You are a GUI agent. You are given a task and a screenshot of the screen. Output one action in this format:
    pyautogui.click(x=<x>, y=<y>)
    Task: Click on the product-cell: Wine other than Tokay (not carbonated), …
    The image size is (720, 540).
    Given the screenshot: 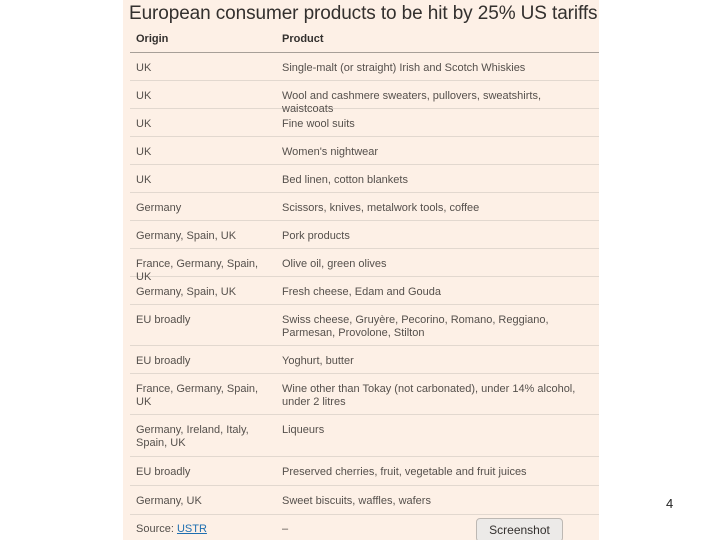 What is the action you would take?
    pyautogui.click(x=429, y=395)
    